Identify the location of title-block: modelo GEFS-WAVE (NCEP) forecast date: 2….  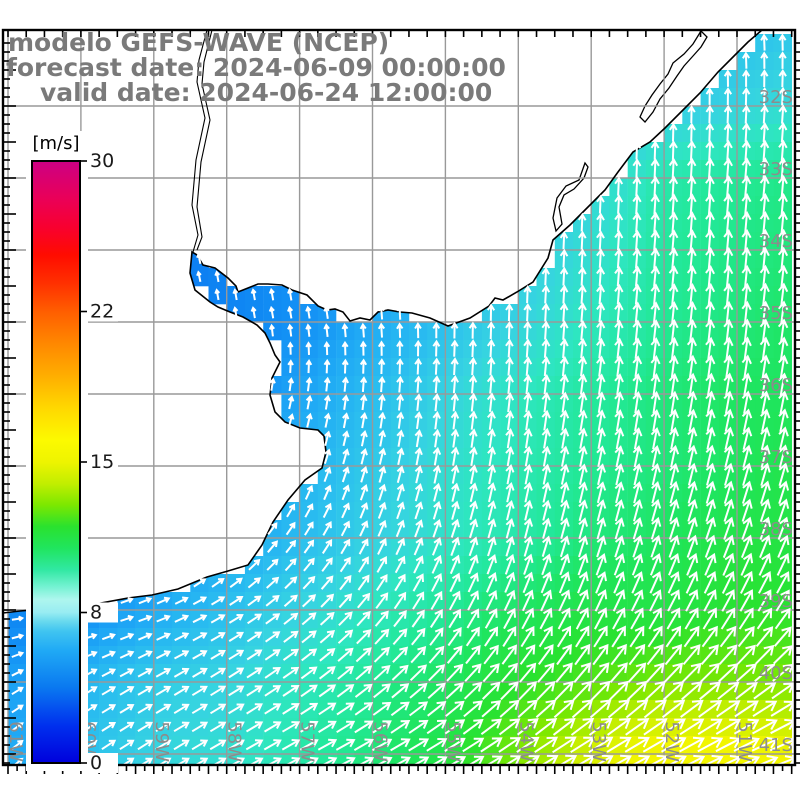
(256, 67).